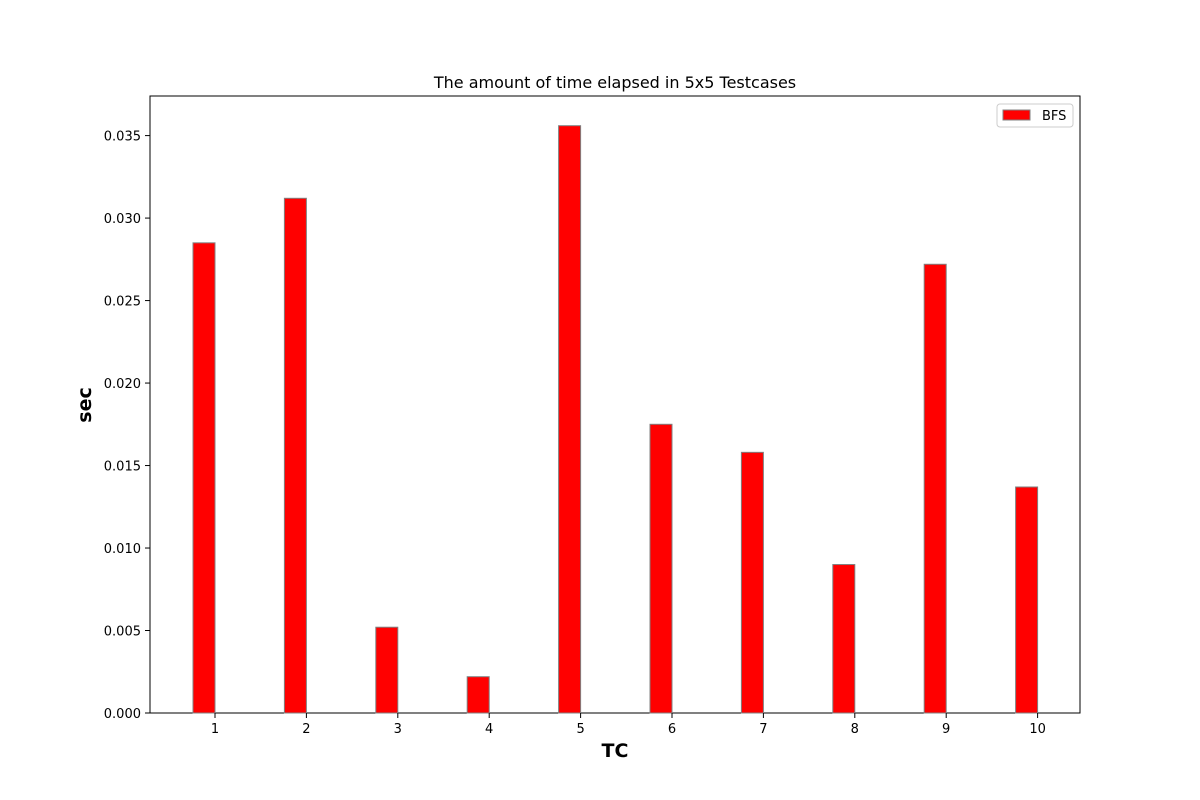  Describe the element at coordinates (122, 219) in the screenshot. I see `y-tick-label: 0.030` at that location.